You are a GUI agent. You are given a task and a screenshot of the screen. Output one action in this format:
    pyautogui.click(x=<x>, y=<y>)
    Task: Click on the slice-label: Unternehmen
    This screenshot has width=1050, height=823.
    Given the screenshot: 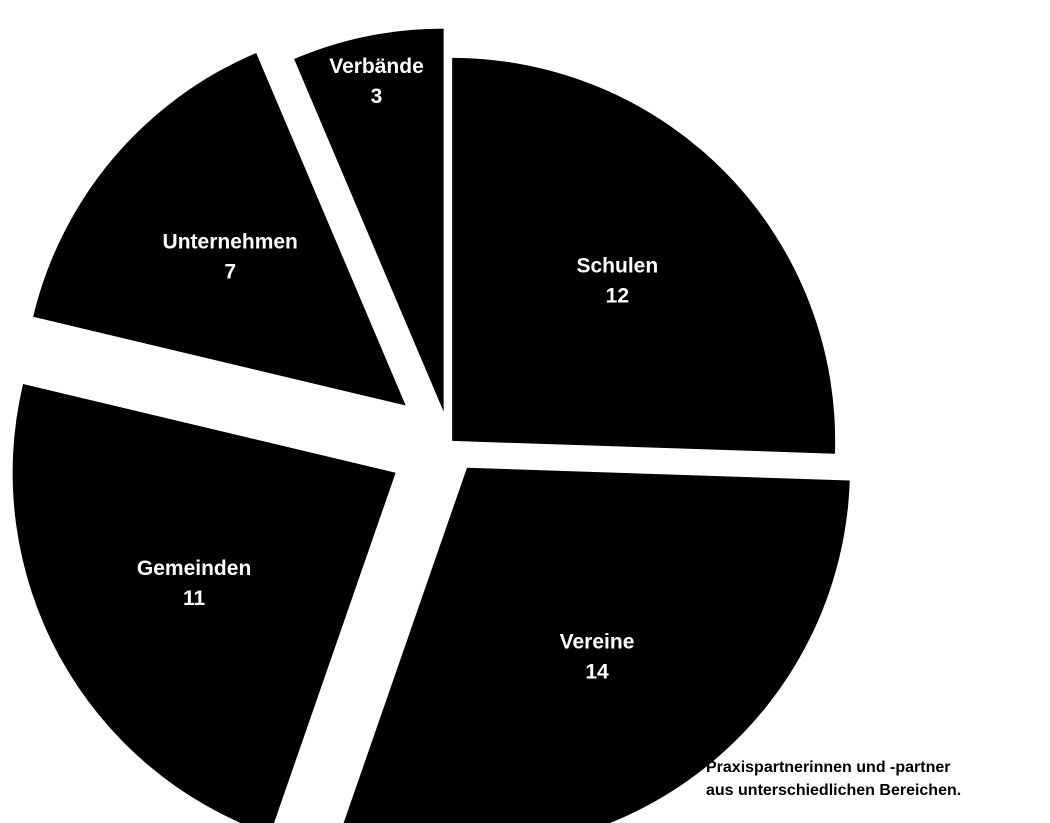 What is the action you would take?
    pyautogui.click(x=230, y=242)
    